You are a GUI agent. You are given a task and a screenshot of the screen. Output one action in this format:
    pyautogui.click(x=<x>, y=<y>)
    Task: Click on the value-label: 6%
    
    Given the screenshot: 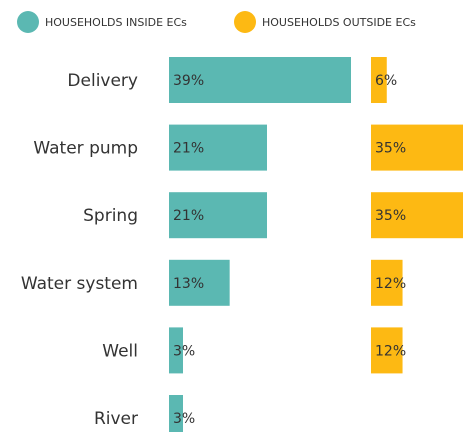 What is the action you would take?
    pyautogui.click(x=386, y=81)
    